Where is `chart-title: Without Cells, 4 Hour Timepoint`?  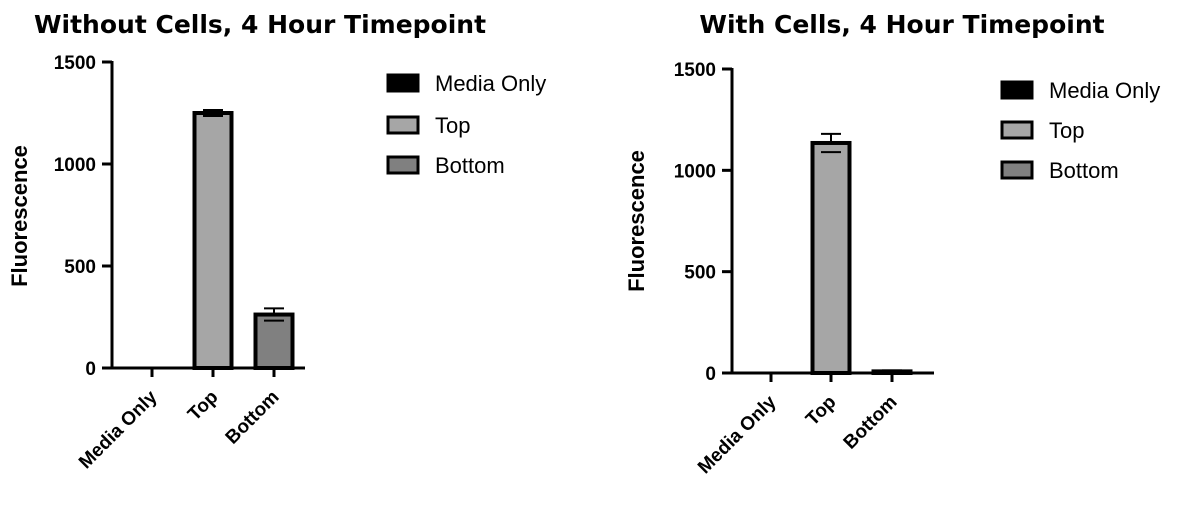 chart-title: Without Cells, 4 Hour Timepoint is located at coordinates (260, 24).